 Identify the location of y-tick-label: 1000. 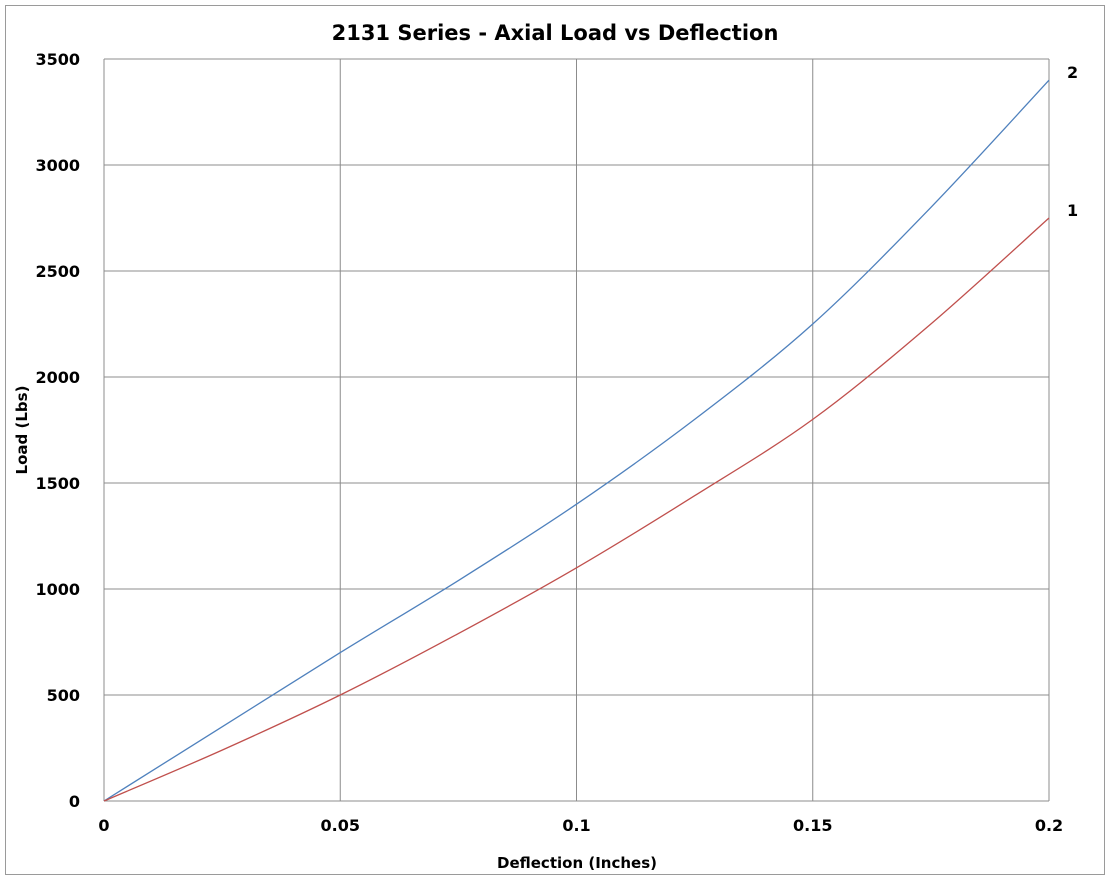
(57, 589).